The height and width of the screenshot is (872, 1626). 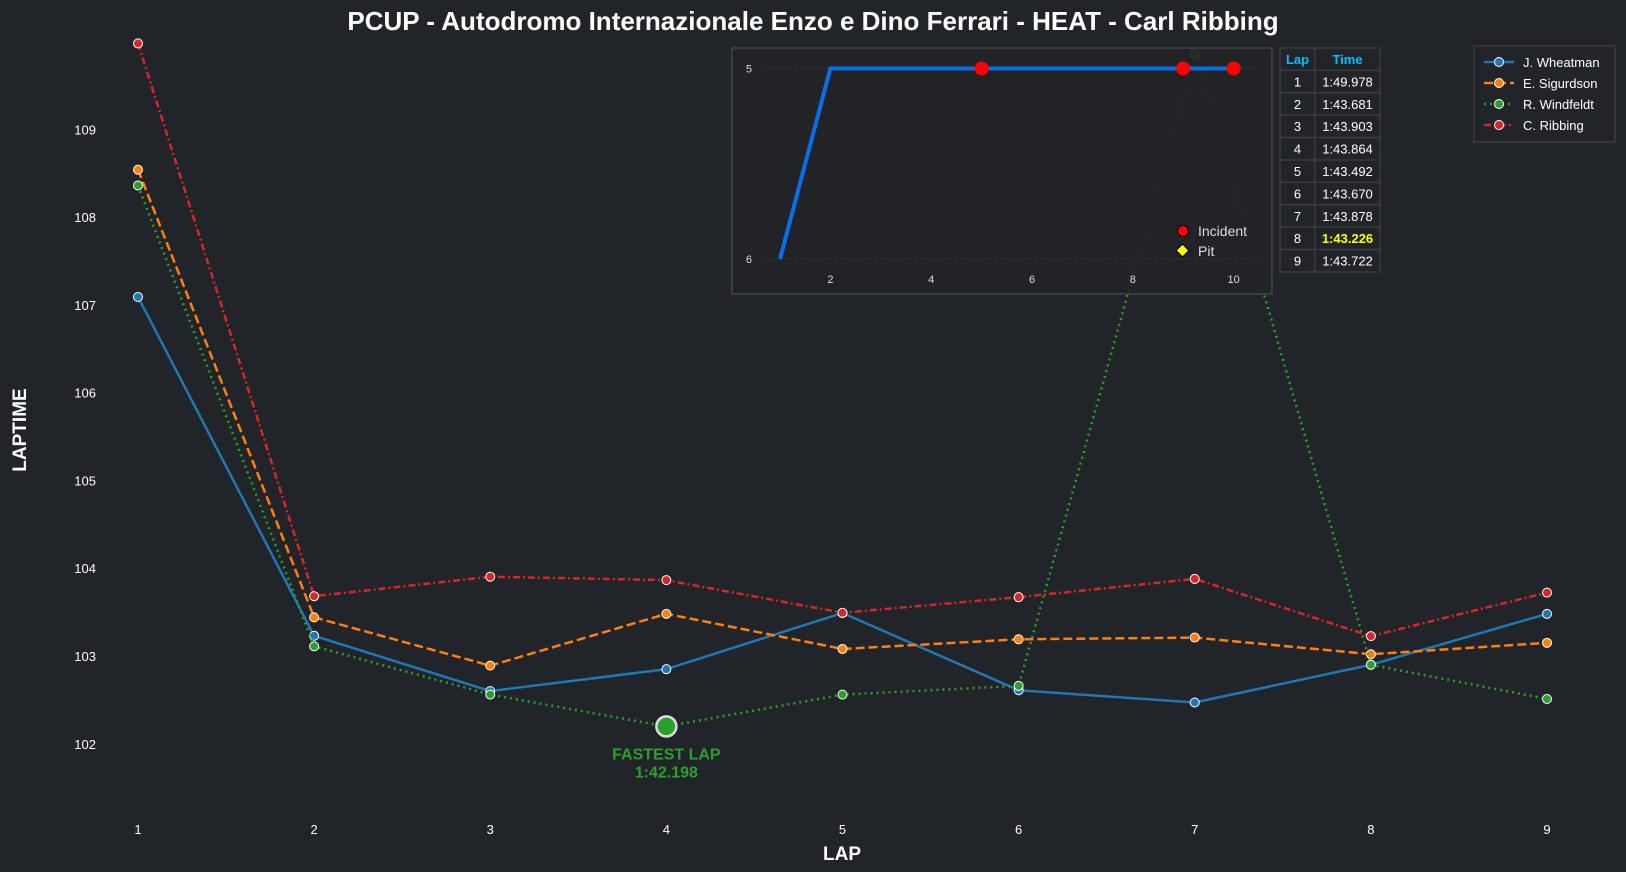 I want to click on inset-x-tick-label: 10, so click(x=1233, y=280).